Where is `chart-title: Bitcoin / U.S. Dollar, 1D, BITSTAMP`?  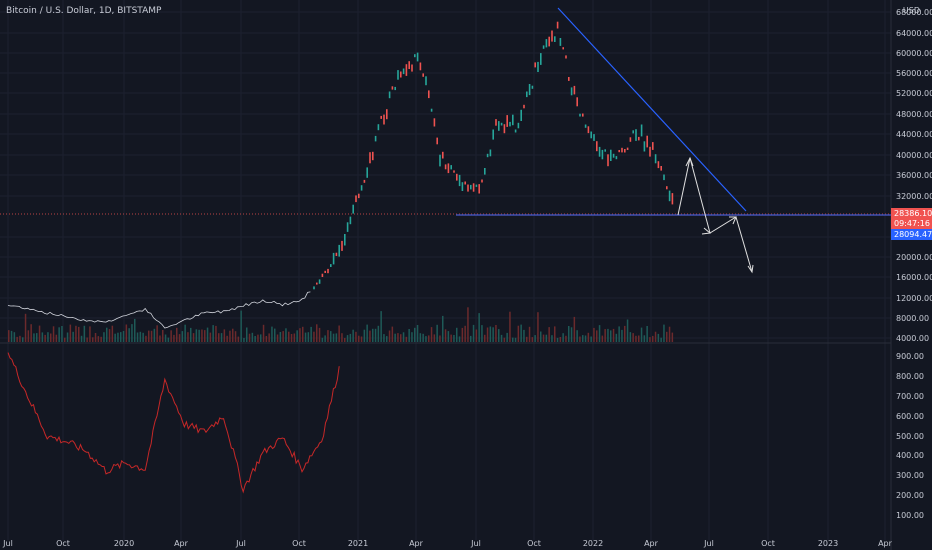 chart-title: Bitcoin / U.S. Dollar, 1D, BITSTAMP is located at coordinates (84, 11).